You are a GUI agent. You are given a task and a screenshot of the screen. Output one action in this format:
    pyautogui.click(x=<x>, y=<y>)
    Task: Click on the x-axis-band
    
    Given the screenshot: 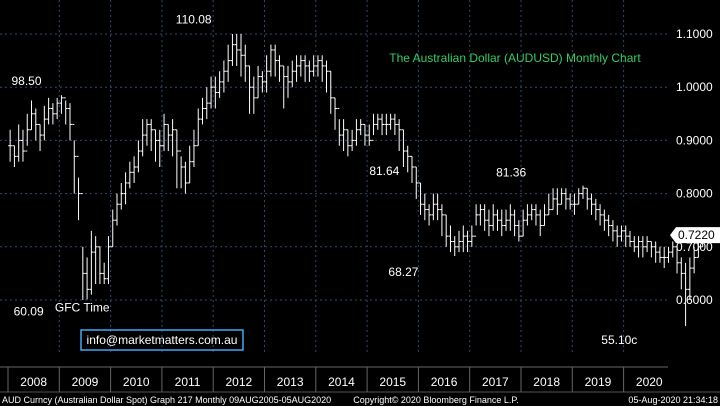 What is the action you would take?
    pyautogui.click(x=334, y=379)
    